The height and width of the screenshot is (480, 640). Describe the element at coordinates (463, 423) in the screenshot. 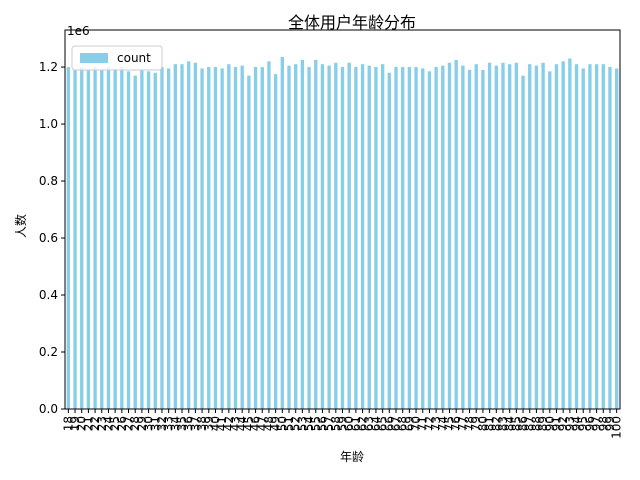

I see `x-tick-label: 77` at that location.